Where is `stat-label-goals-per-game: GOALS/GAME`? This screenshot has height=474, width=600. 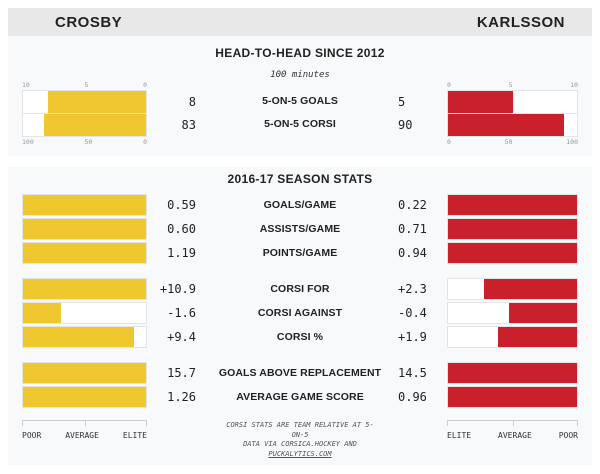 stat-label-goals-per-game: GOALS/GAME is located at coordinates (300, 205).